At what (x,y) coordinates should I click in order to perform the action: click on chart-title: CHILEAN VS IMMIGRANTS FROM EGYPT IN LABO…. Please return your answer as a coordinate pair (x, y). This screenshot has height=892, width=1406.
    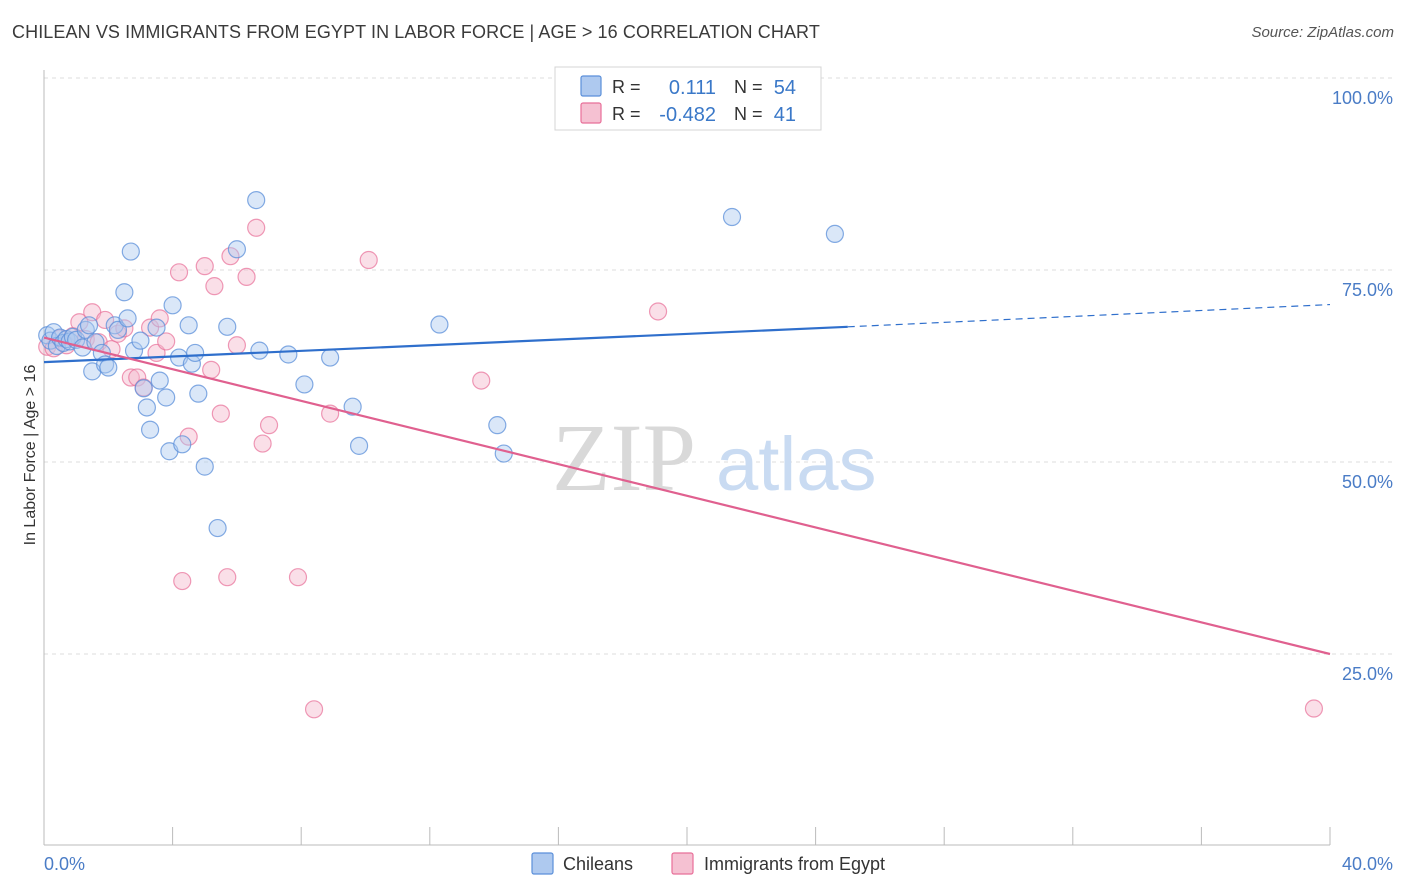
    Looking at the image, I should click on (416, 32).